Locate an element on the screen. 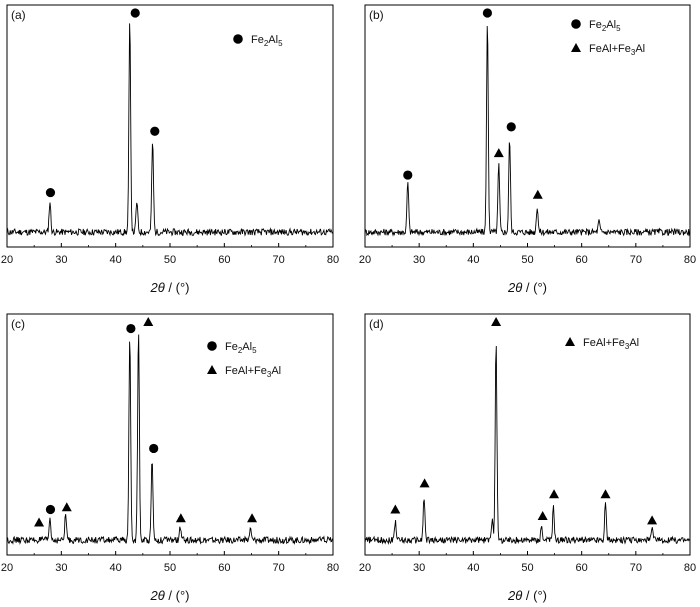 The image size is (700, 607). panel-label: (d) is located at coordinates (376, 324).